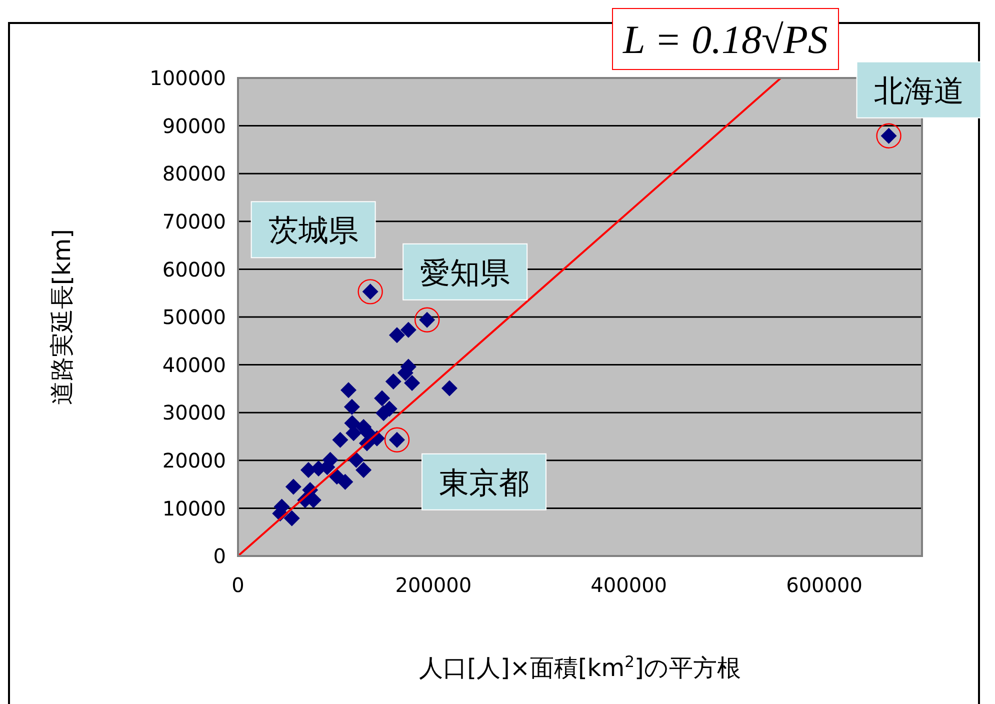 The image size is (995, 704). I want to click on x-axis-title: 人口[人]×面積[km$^{2}$]の平方根, so click(580, 667).